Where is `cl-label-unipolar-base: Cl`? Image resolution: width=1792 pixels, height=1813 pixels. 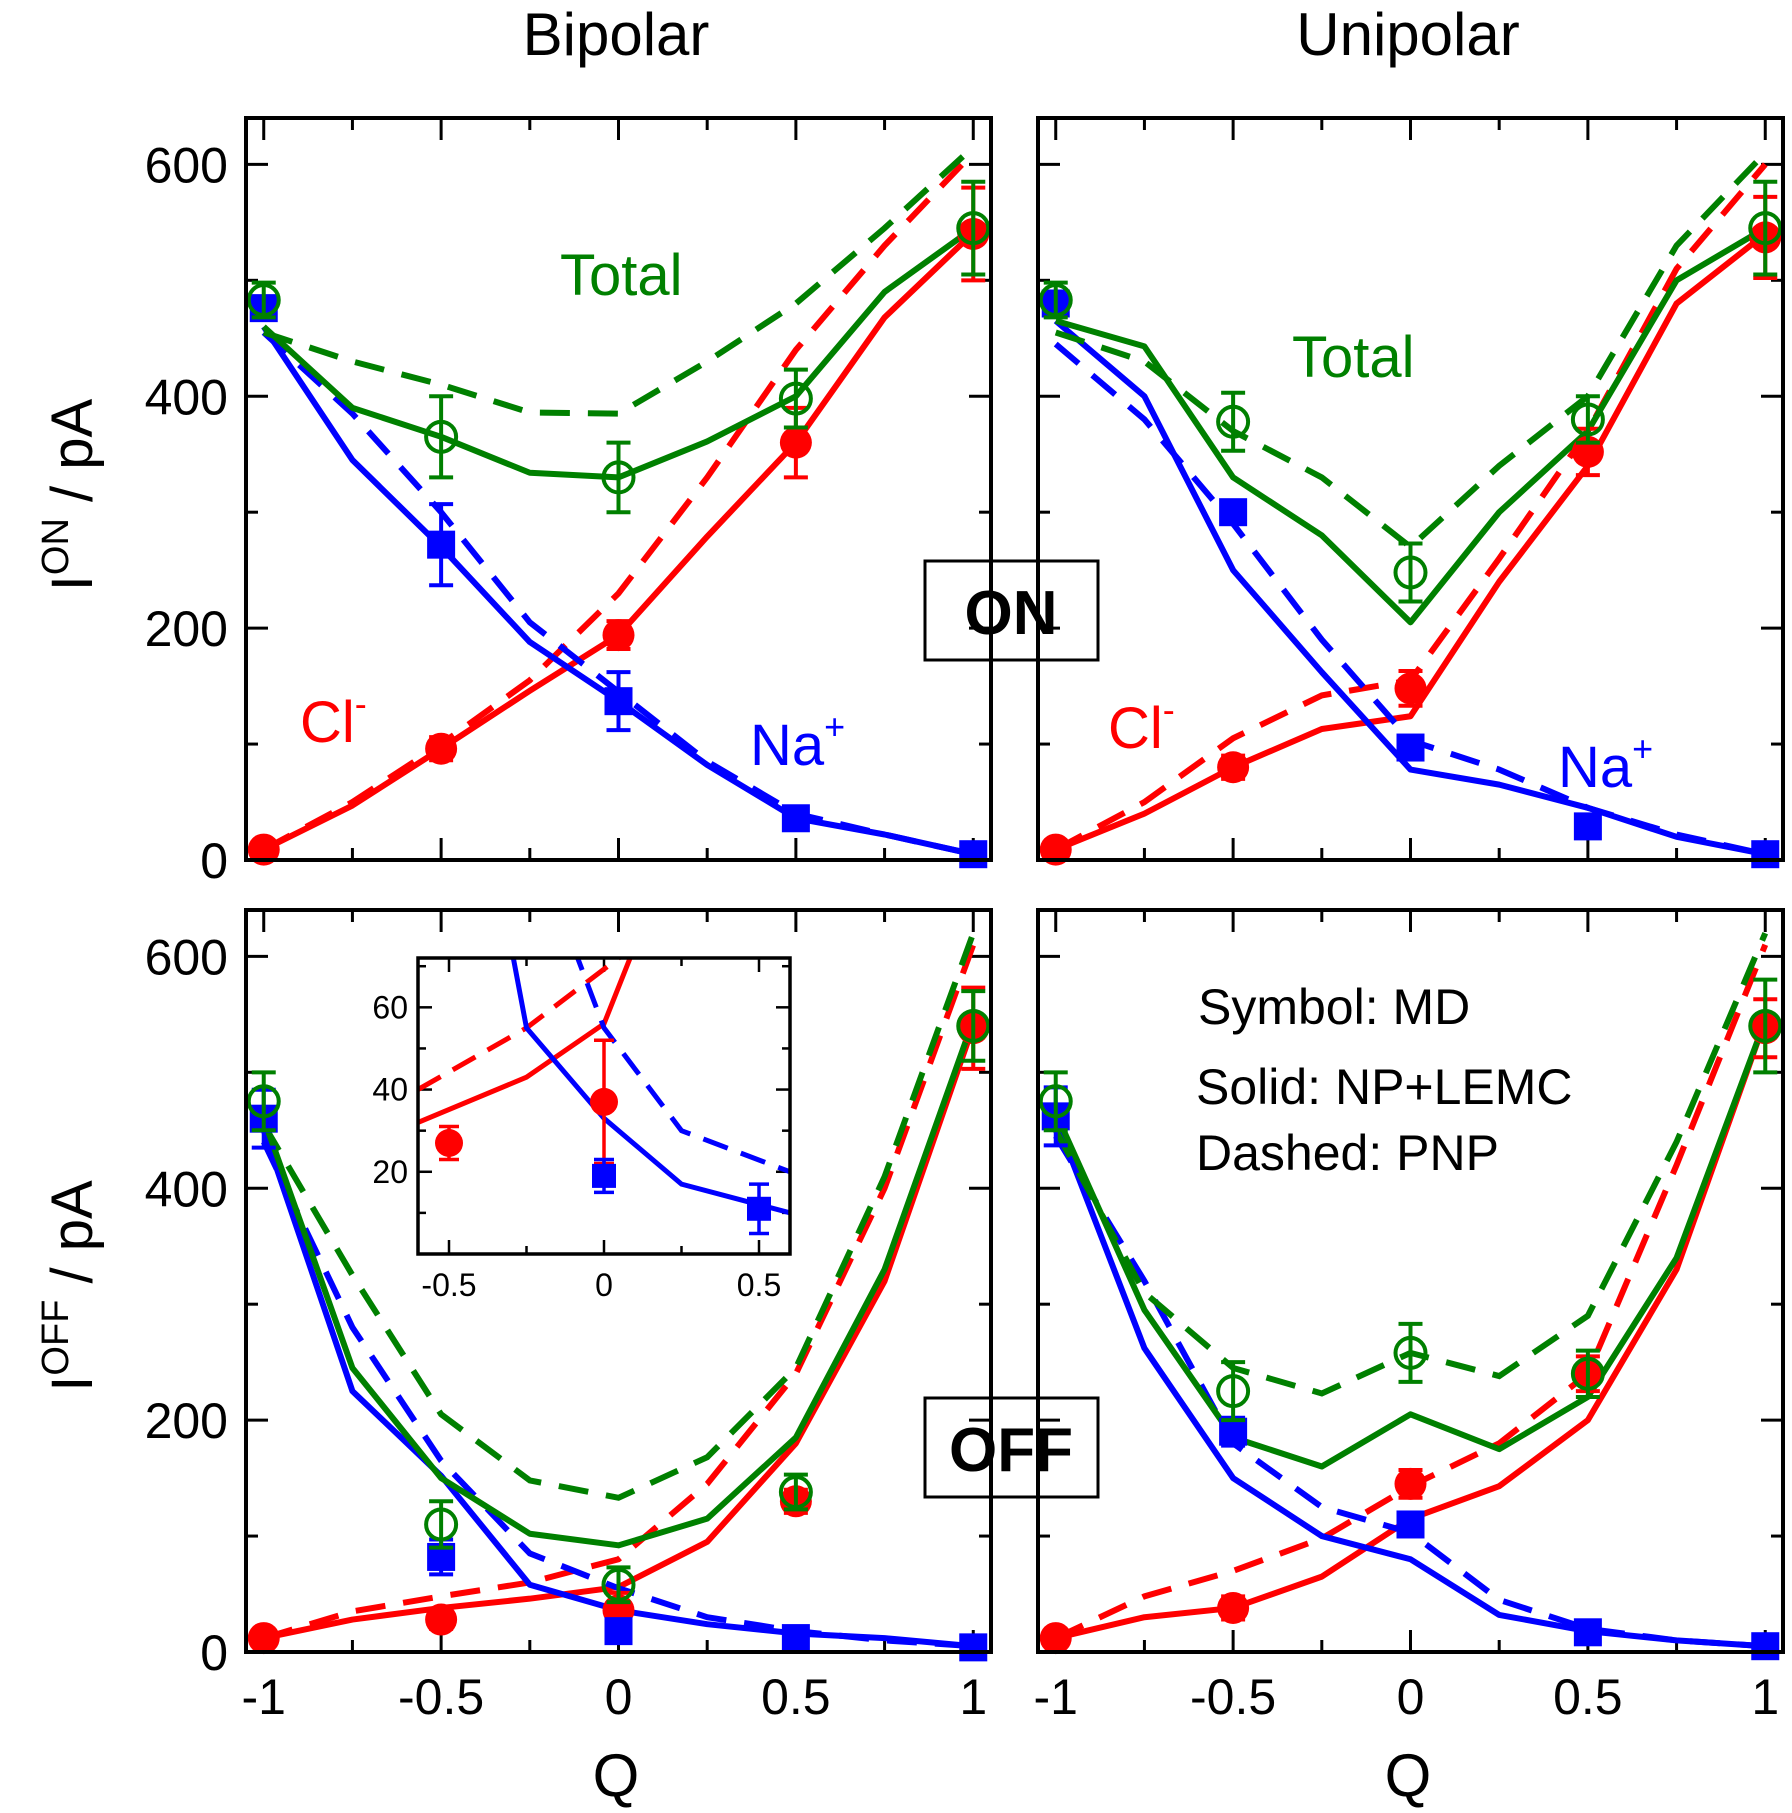 cl-label-unipolar-base: Cl is located at coordinates (1135, 728).